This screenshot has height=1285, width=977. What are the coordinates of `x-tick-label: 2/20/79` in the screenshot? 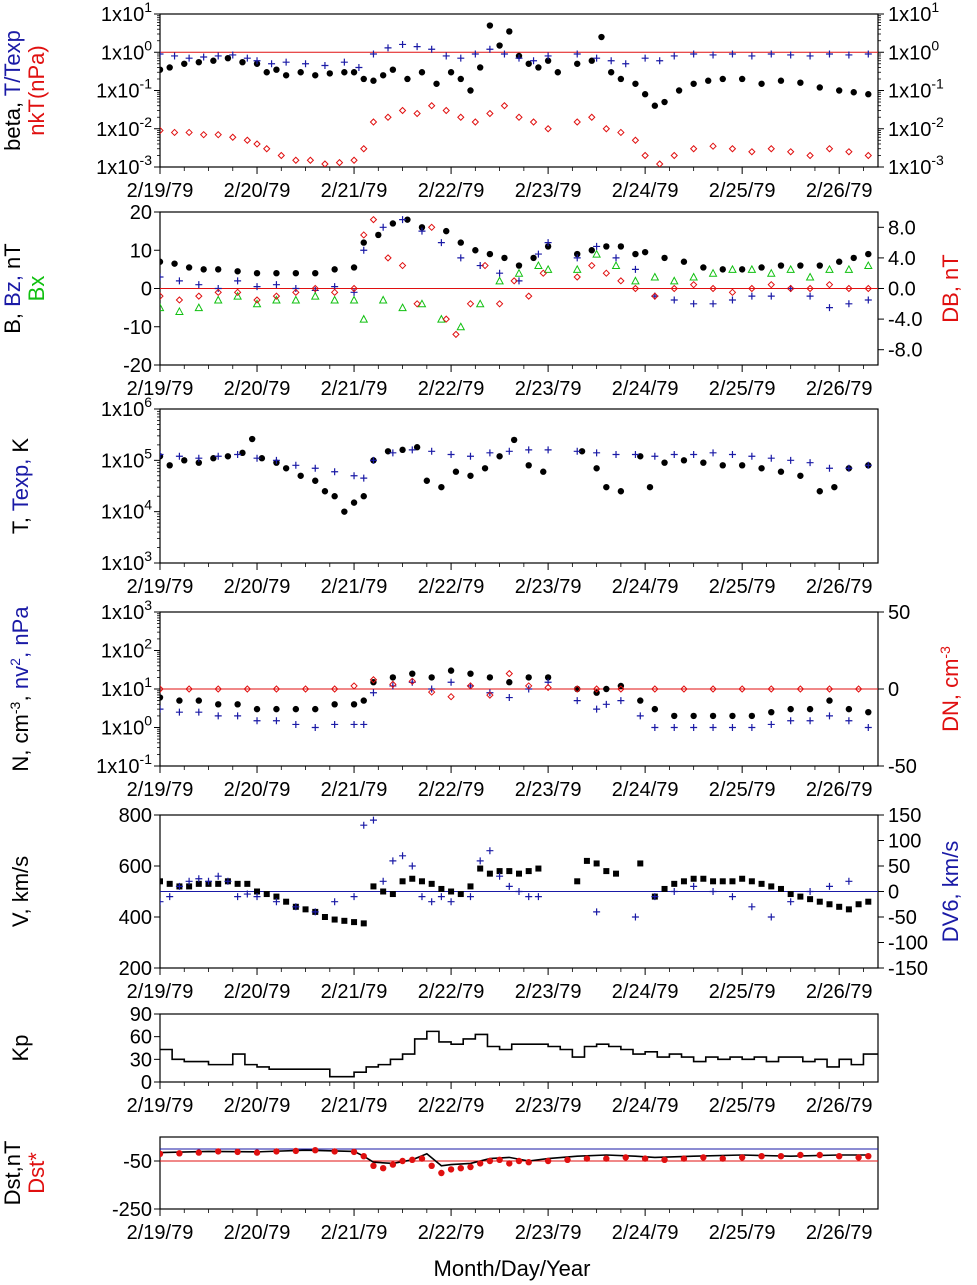 It's located at (257, 587).